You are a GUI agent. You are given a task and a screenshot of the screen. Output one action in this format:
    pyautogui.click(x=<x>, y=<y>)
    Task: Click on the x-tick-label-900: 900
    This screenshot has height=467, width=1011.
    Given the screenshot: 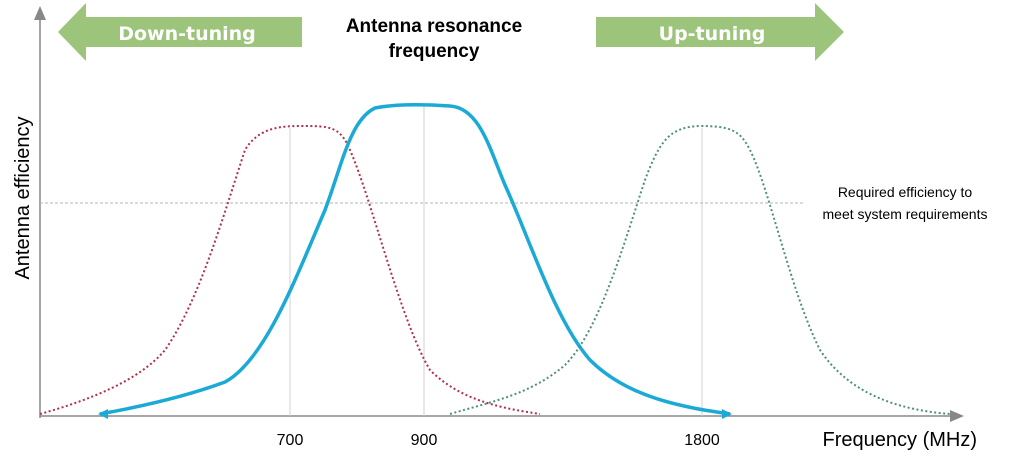 What is the action you would take?
    pyautogui.click(x=424, y=440)
    